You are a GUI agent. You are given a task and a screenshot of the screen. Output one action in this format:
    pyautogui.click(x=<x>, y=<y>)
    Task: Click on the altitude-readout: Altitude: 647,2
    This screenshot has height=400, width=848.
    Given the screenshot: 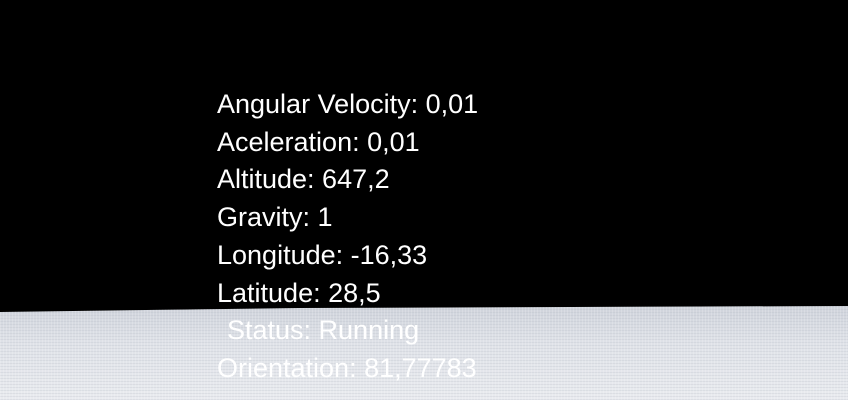 What is the action you would take?
    pyautogui.click(x=303, y=179)
    